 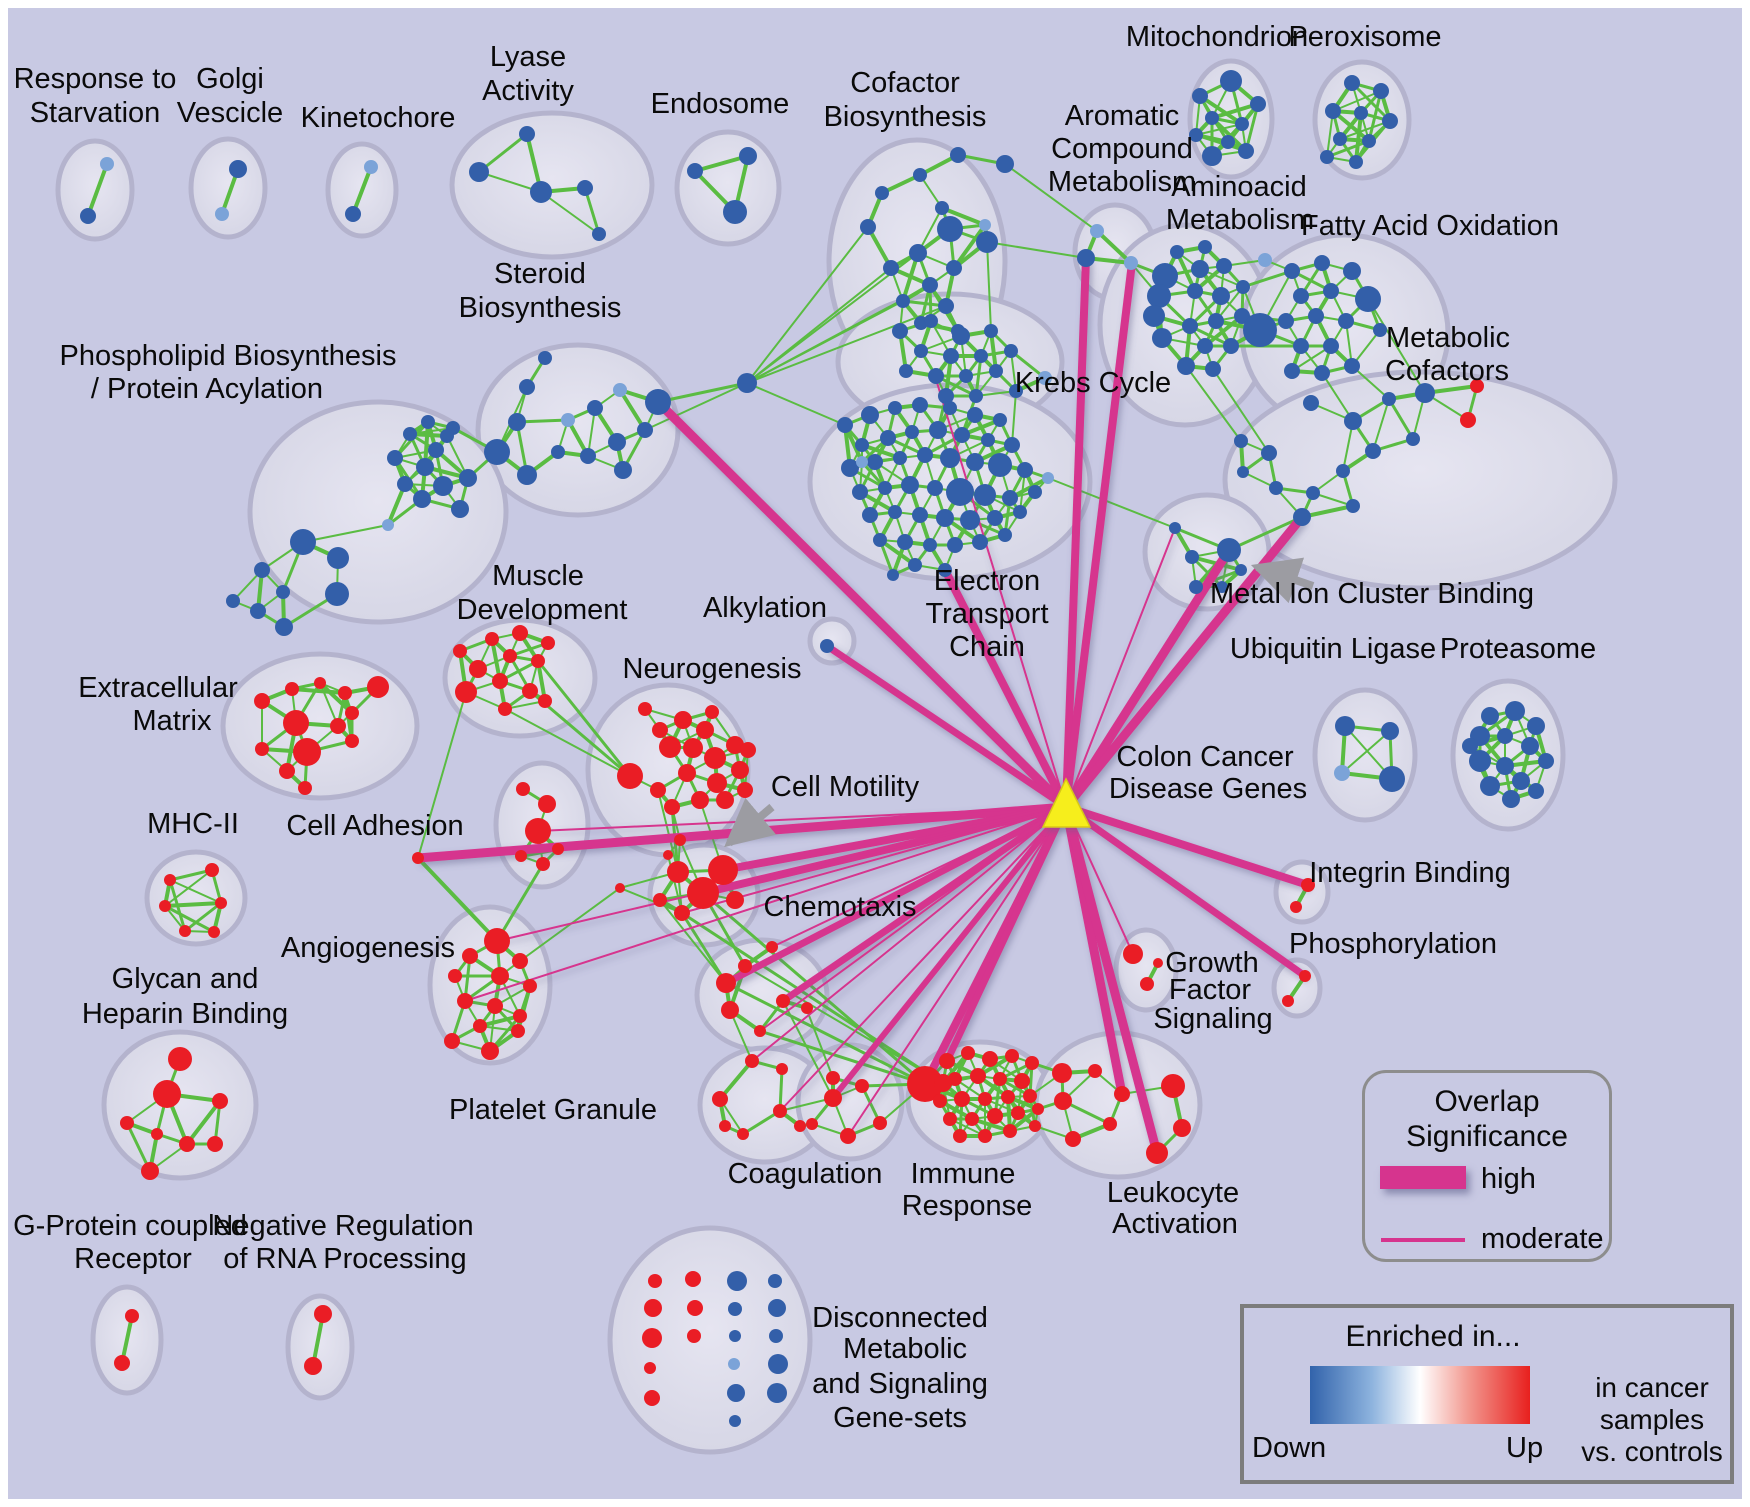 I want to click on gene-set-node-phosphorylation, so click(x=1305, y=976).